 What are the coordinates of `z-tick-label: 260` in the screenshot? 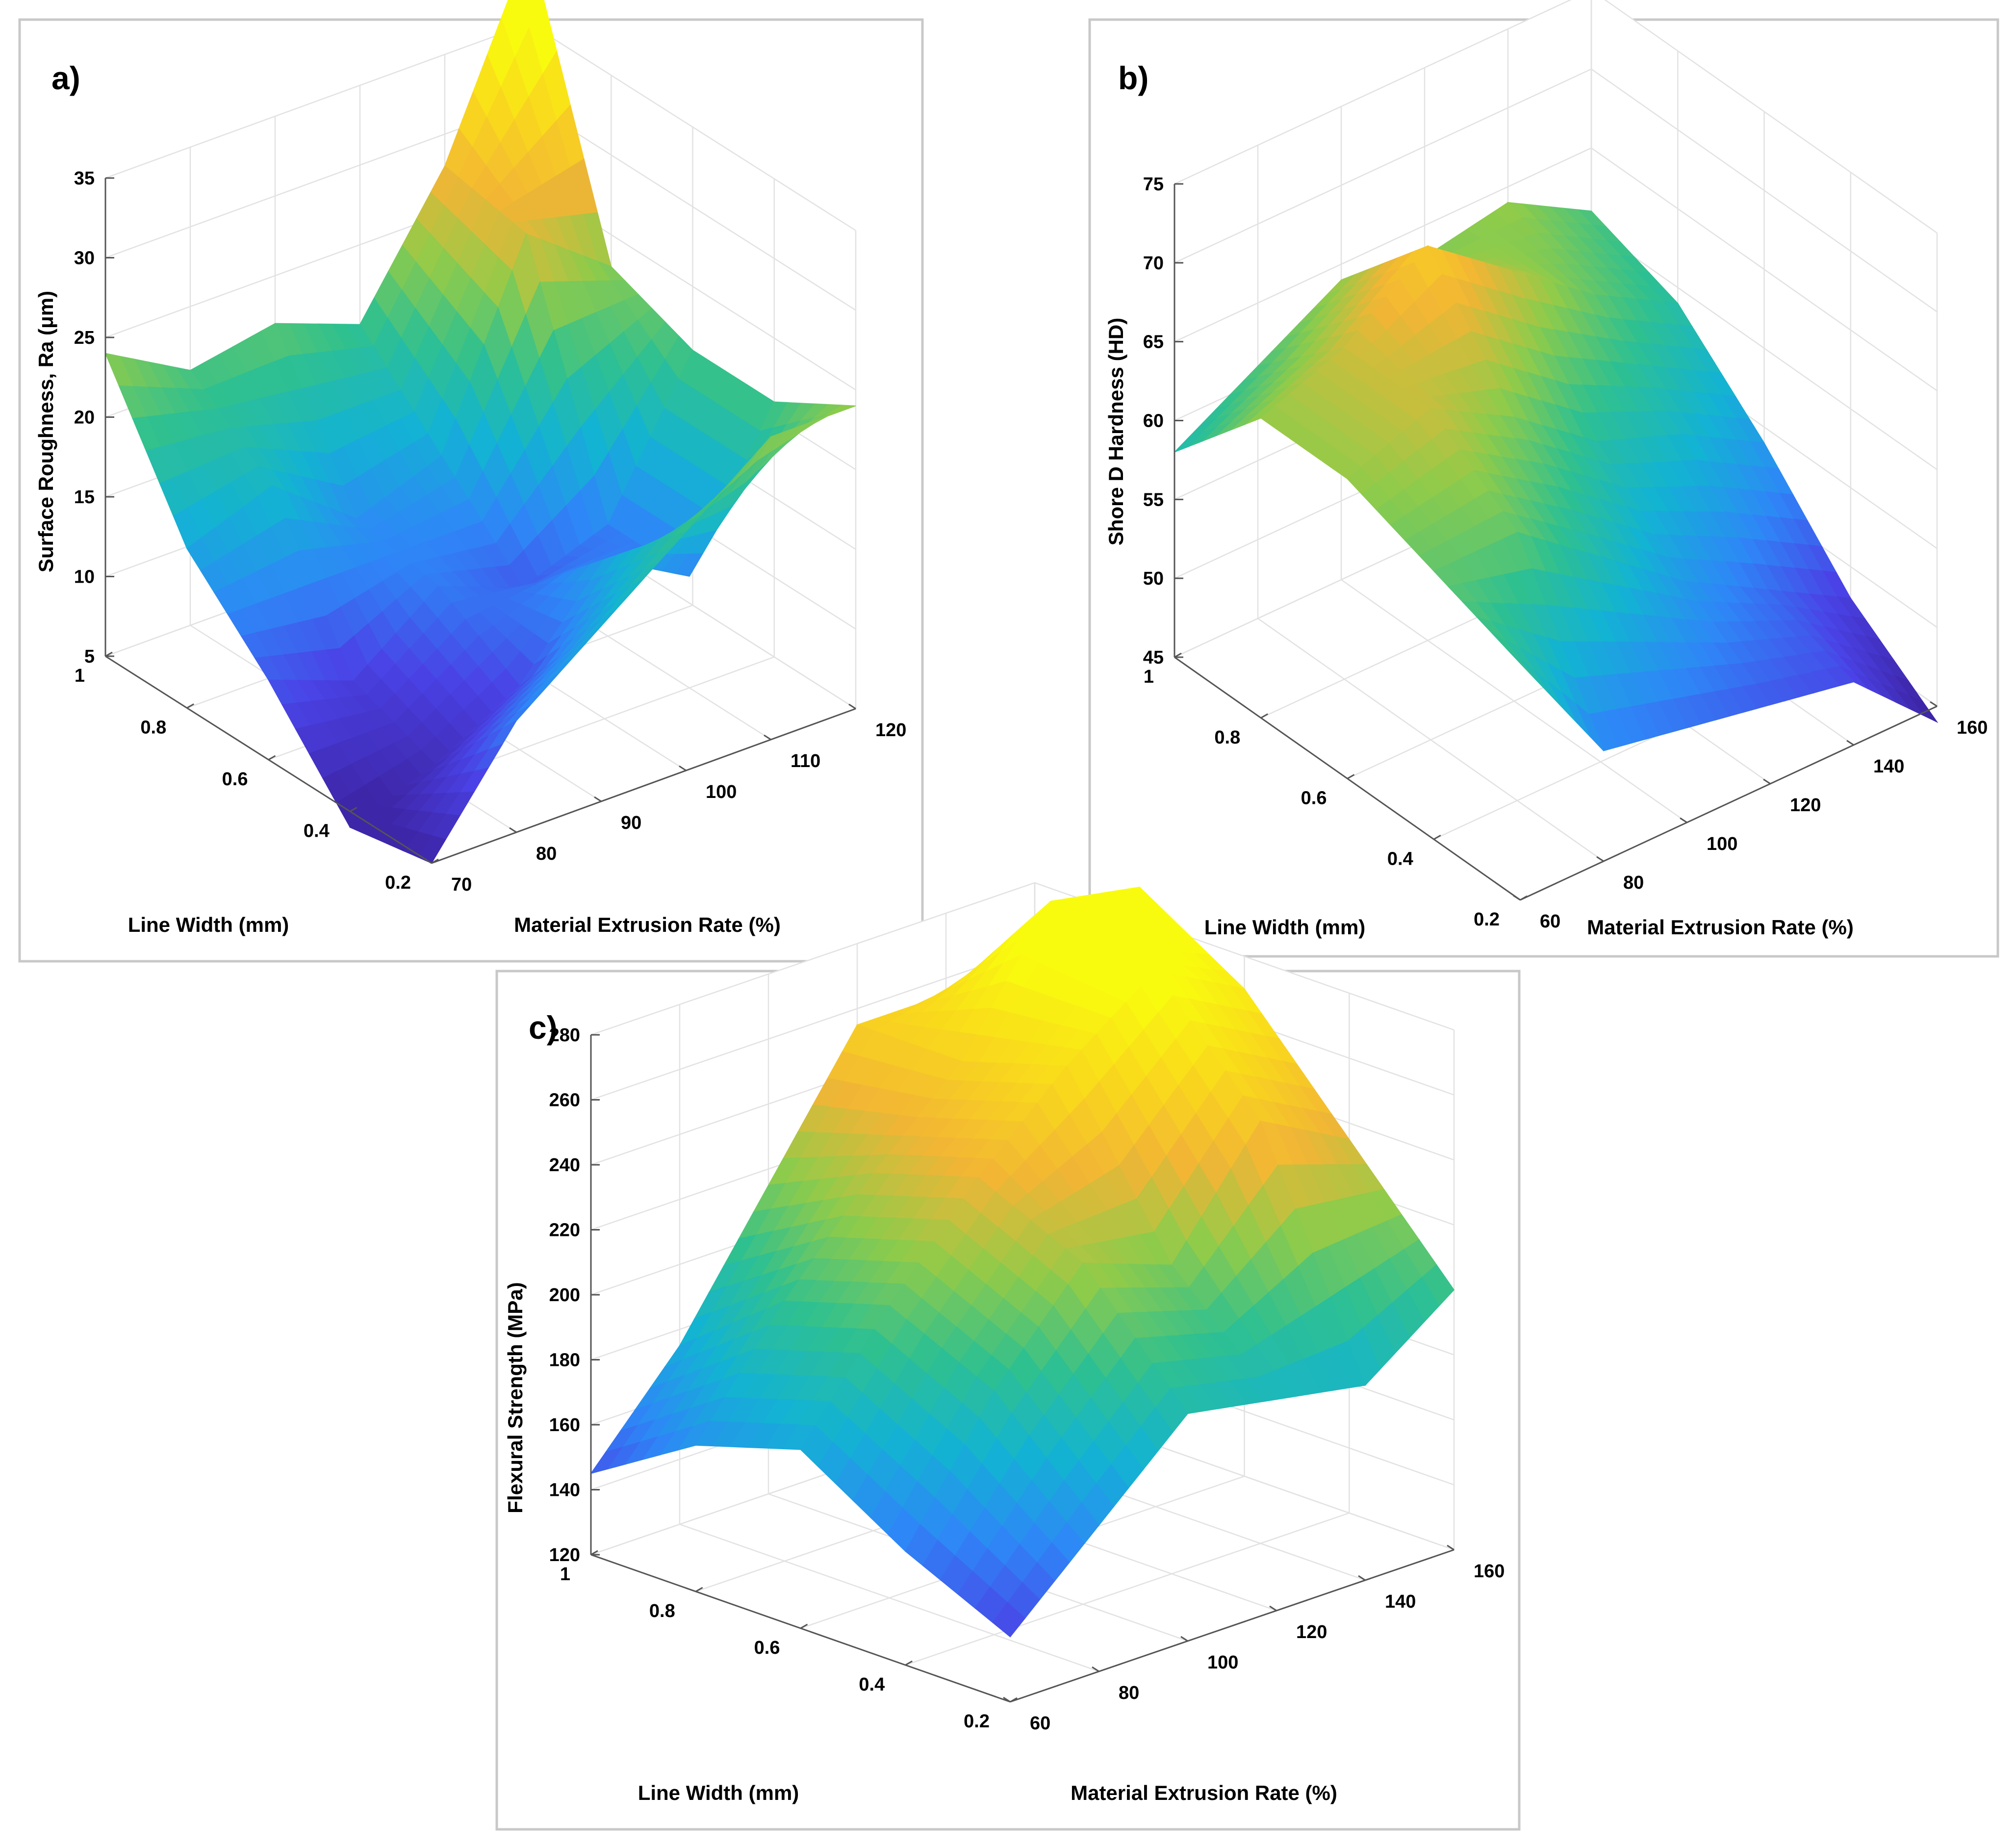 It's located at (564, 1101).